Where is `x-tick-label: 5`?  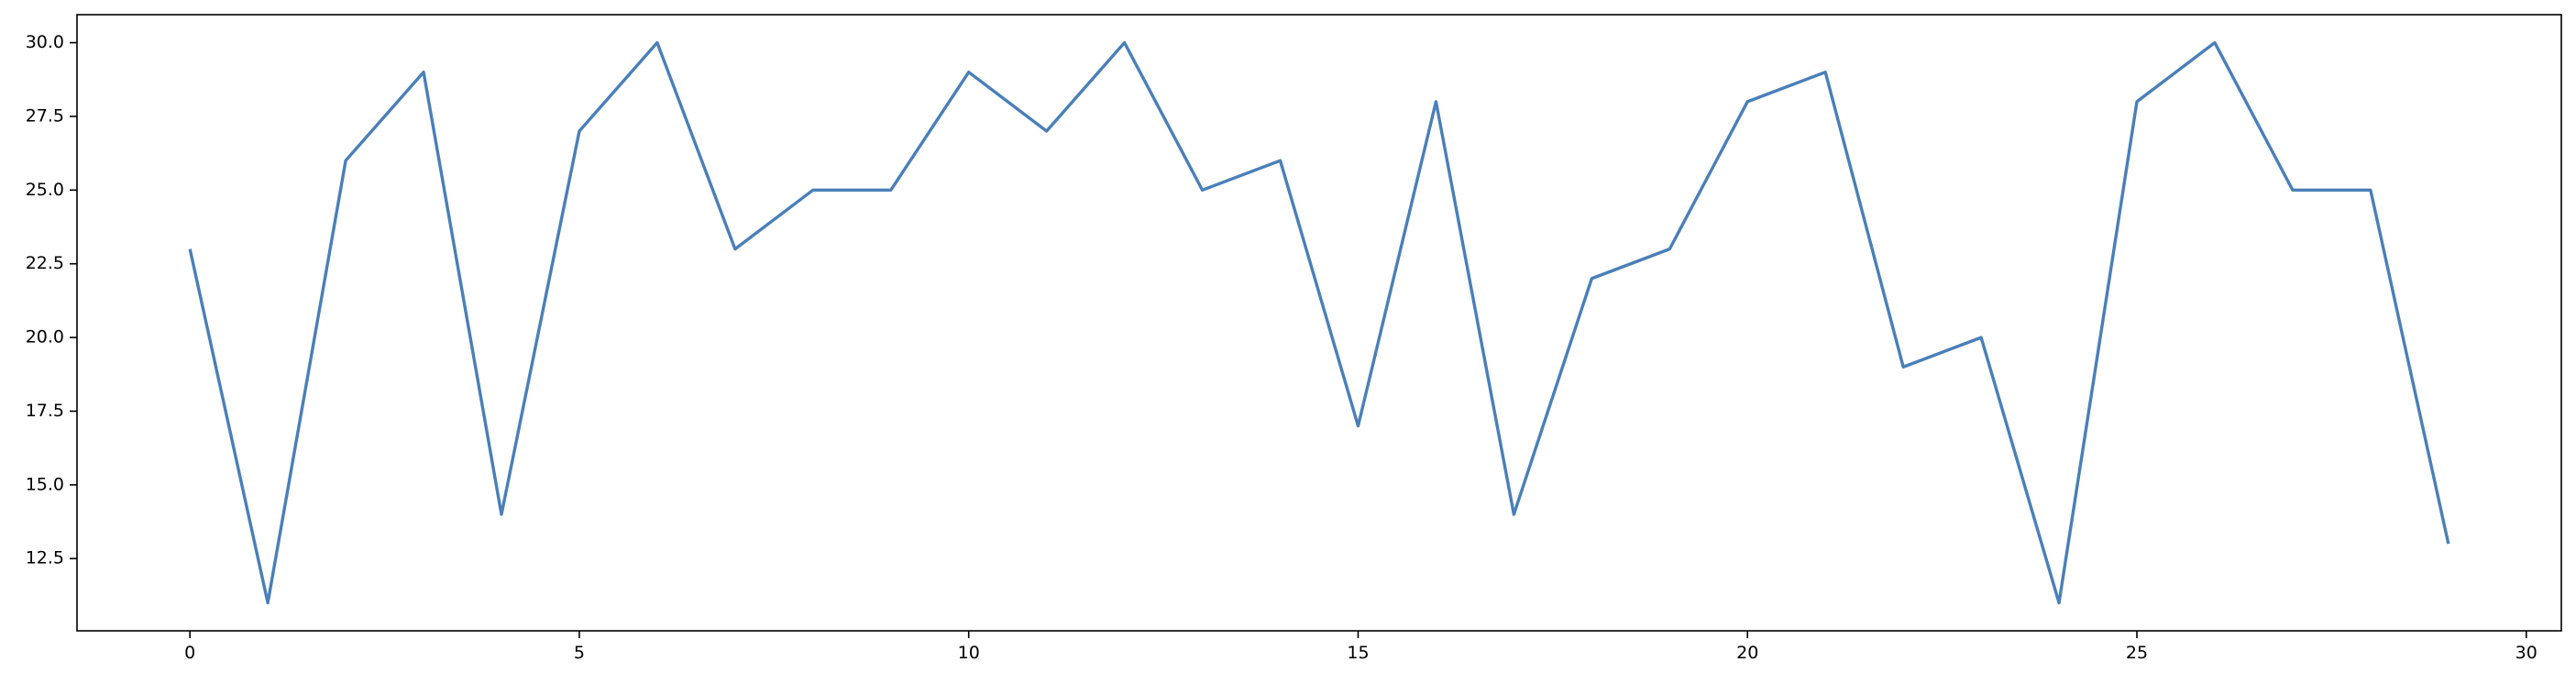 x-tick-label: 5 is located at coordinates (579, 653).